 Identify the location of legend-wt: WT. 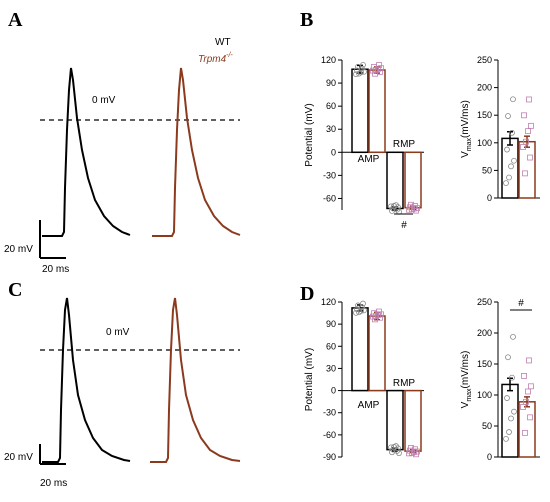
(223, 42).